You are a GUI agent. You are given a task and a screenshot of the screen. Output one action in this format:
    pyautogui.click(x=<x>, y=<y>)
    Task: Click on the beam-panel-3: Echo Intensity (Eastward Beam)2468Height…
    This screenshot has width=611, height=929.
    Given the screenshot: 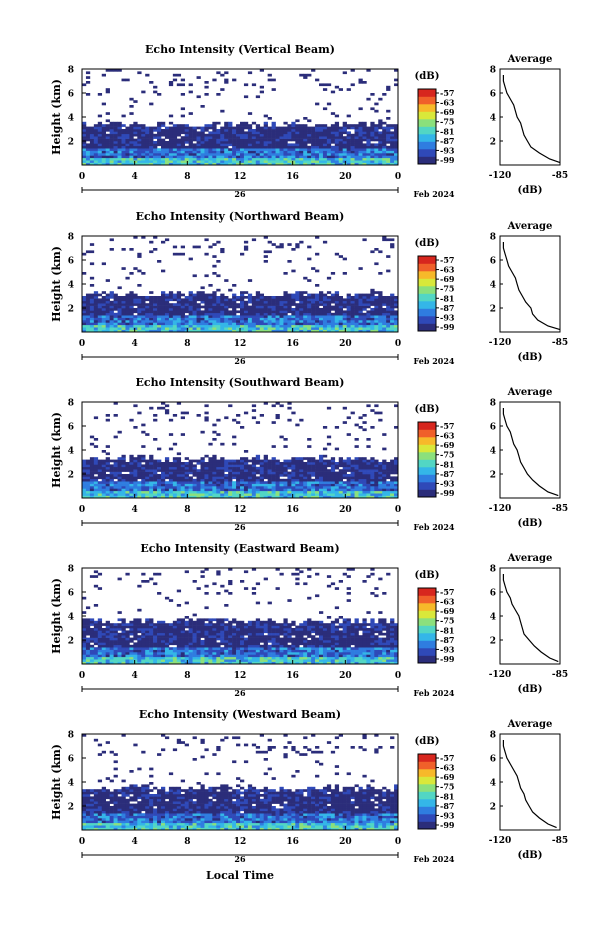 What is the action you would take?
    pyautogui.click(x=309, y=620)
    